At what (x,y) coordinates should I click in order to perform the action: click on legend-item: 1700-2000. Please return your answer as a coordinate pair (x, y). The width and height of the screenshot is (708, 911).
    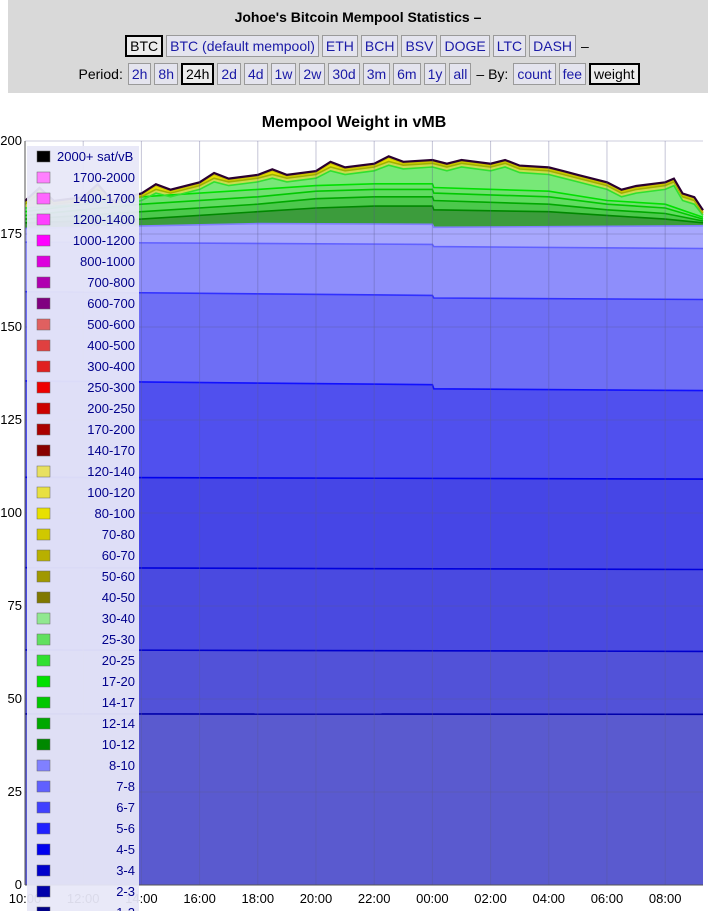
    Looking at the image, I should click on (85, 177).